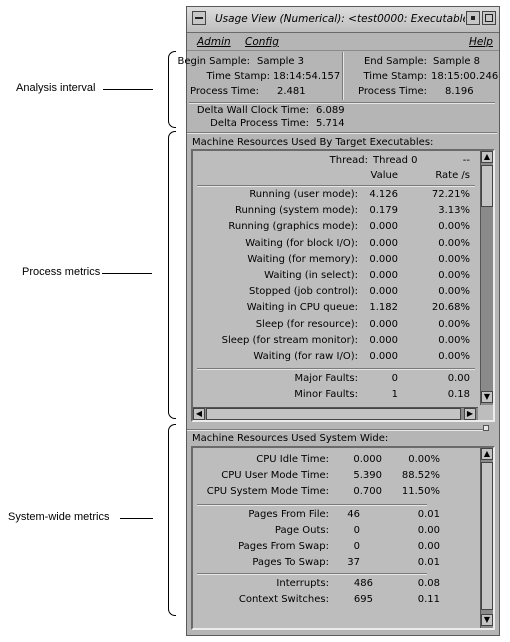  Describe the element at coordinates (342, 103) in the screenshot. I see `interval-separator` at that location.